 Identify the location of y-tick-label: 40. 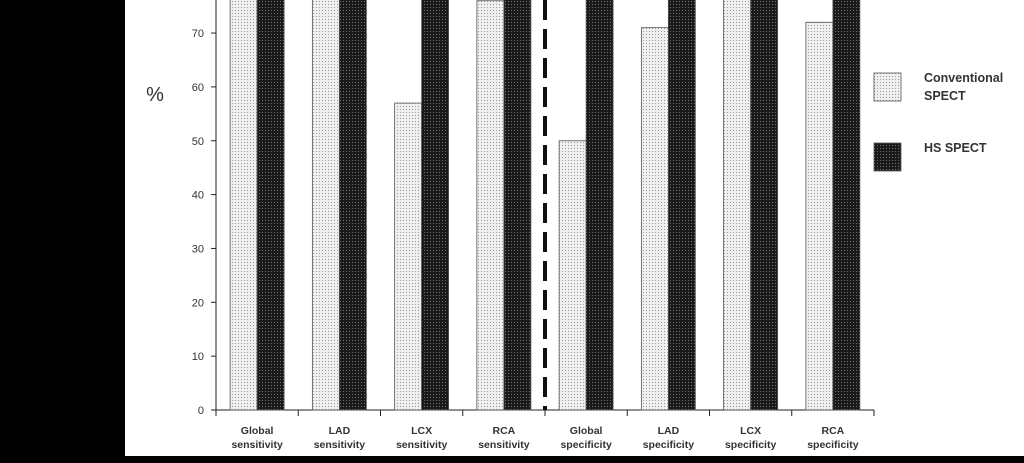
(198, 196).